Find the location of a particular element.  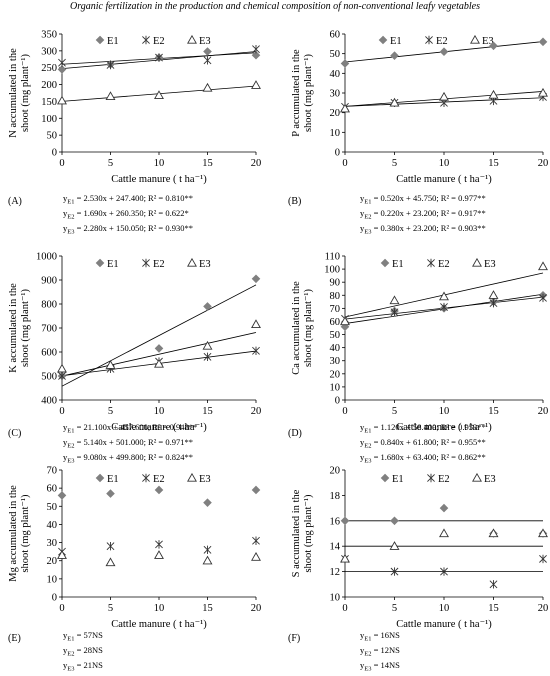

equation-line: yE2 = 12NS is located at coordinates (380, 651).